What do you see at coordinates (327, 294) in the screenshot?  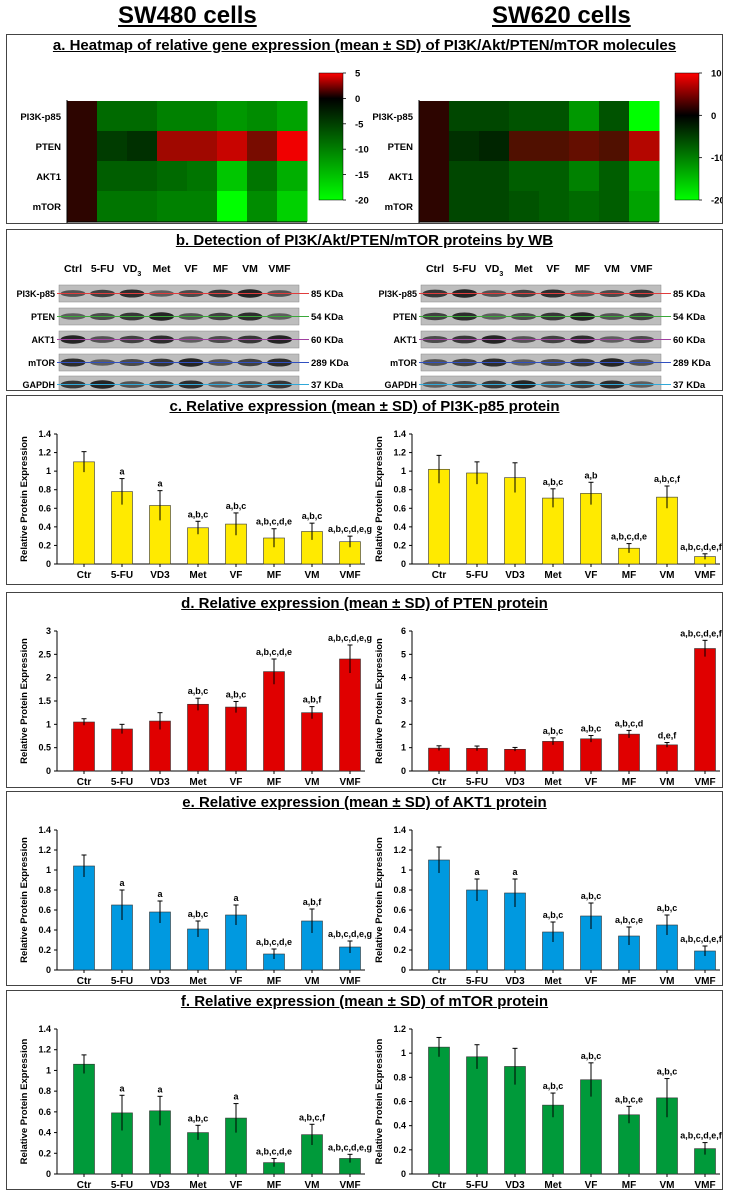 I see `wb-size-label: 85 KDa` at bounding box center [327, 294].